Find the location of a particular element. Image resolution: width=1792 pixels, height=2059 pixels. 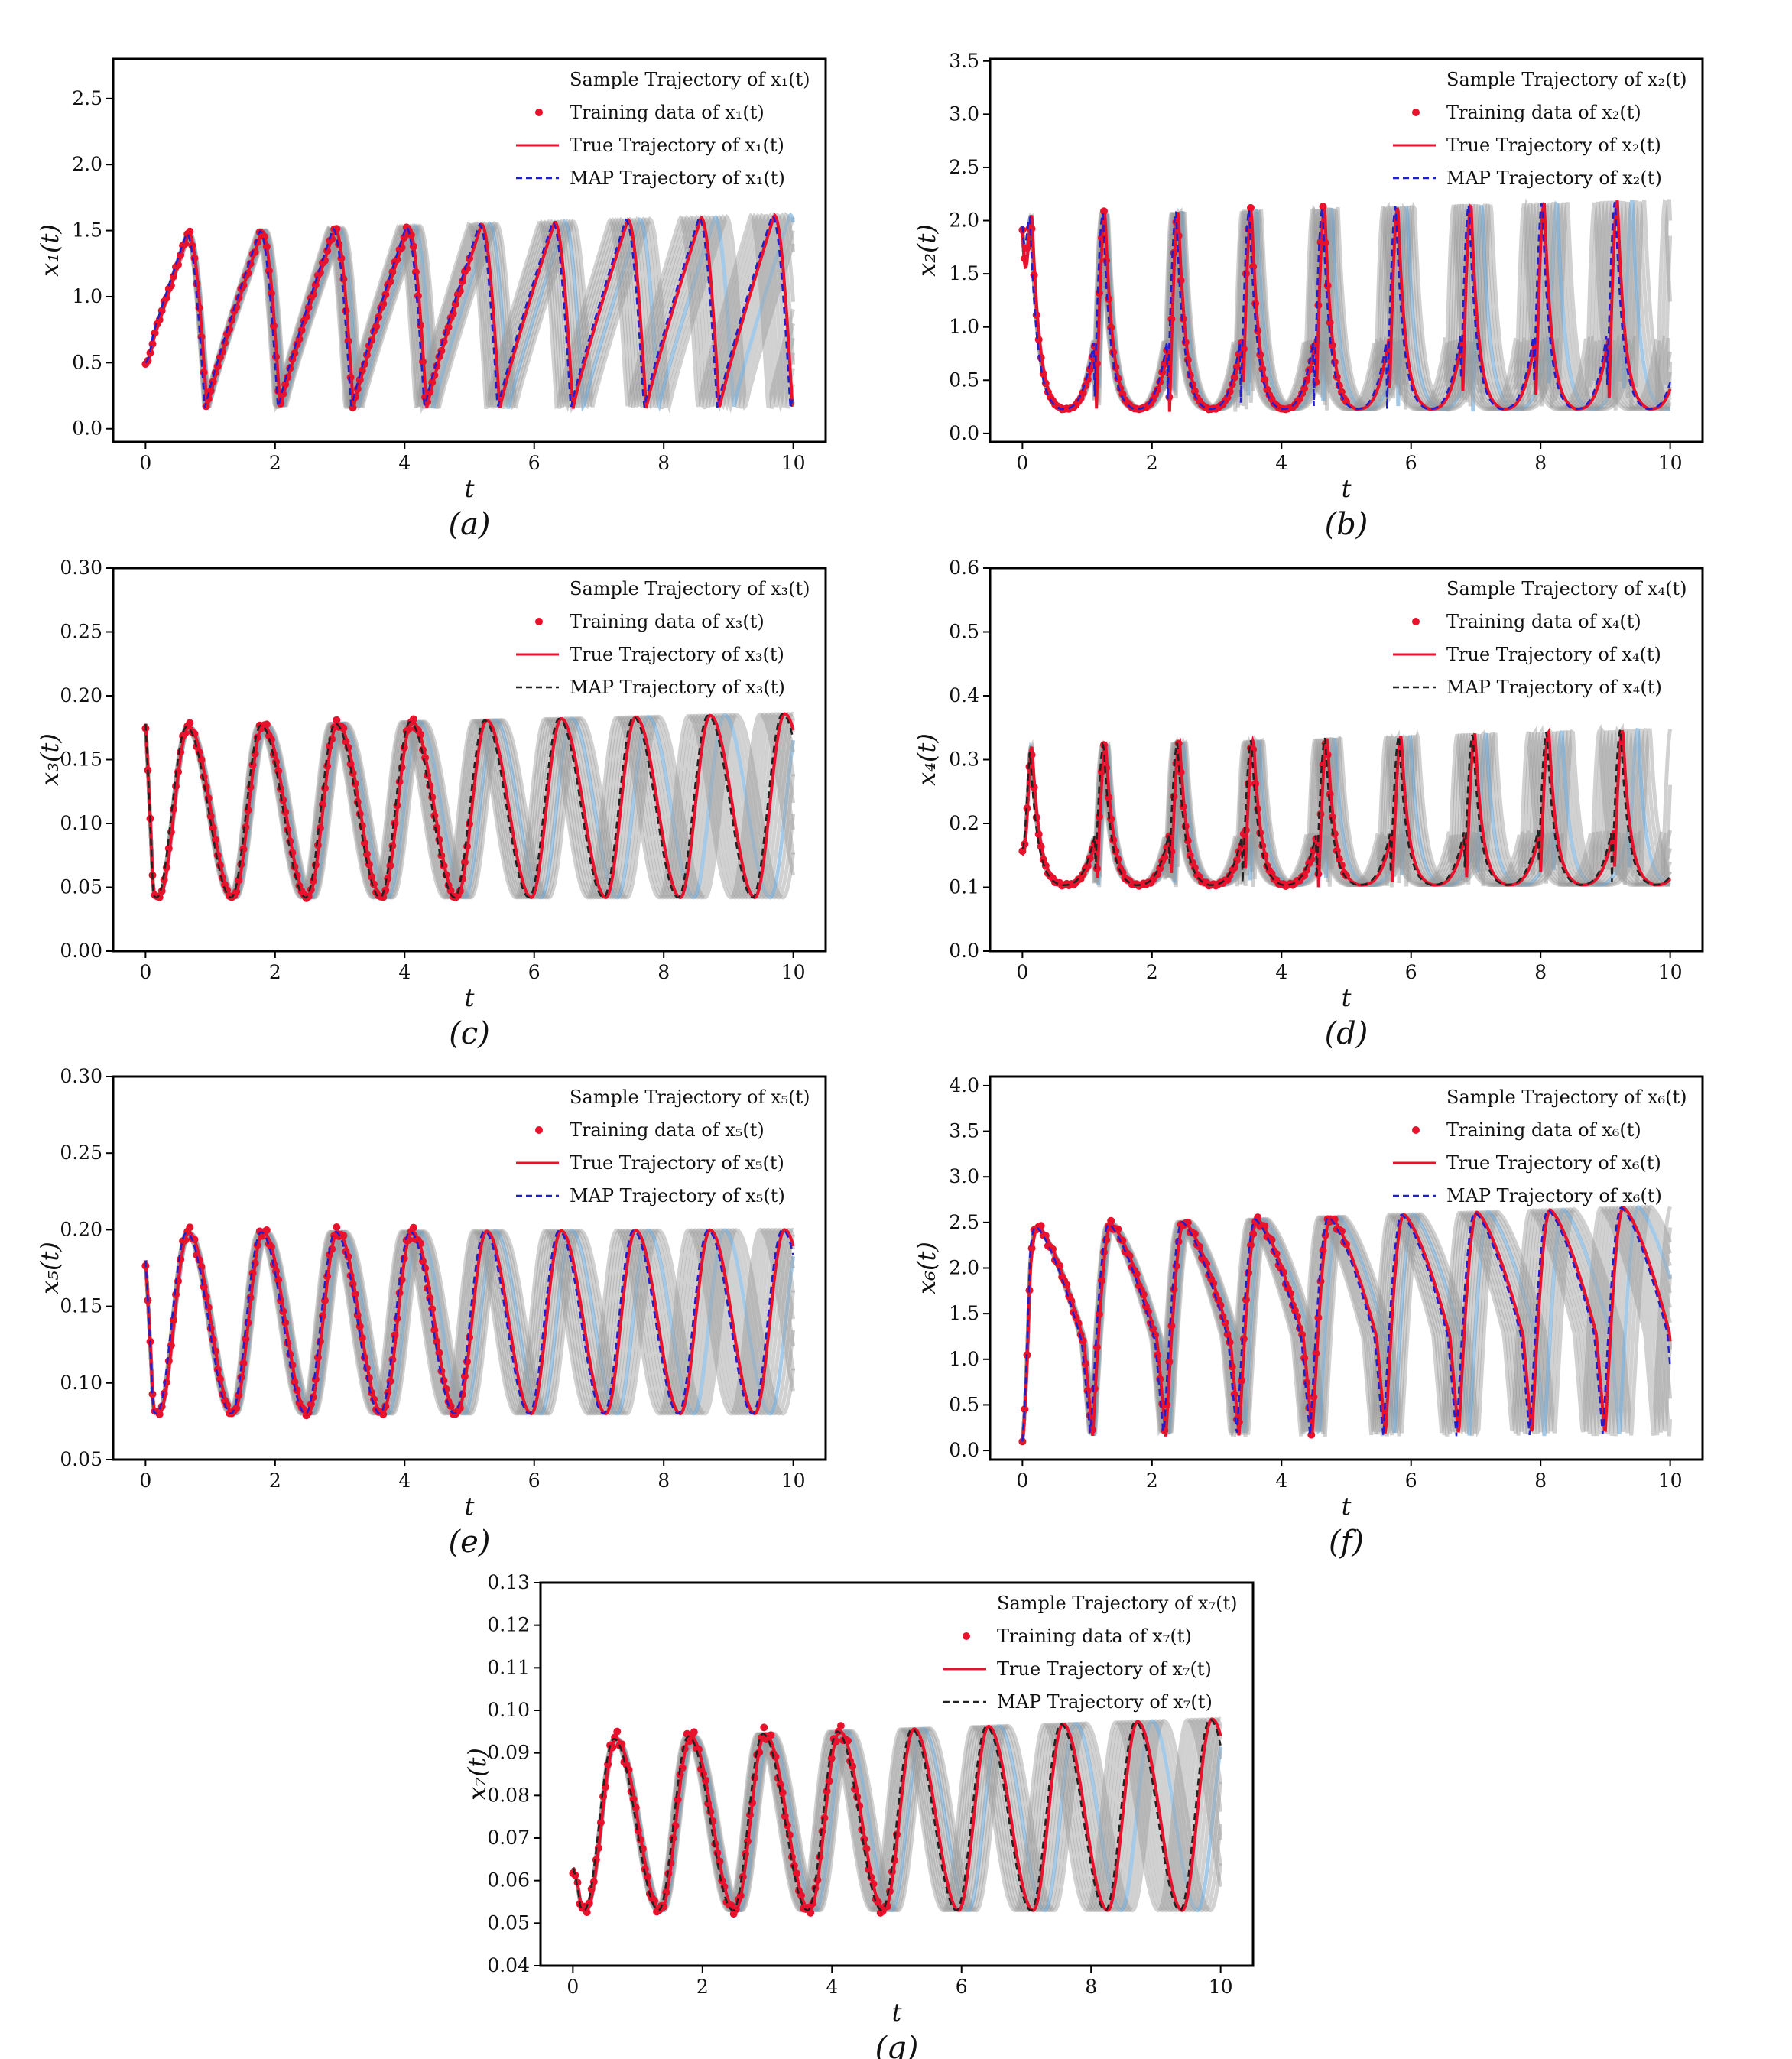

legend-label-train: Training data of x₇(t) is located at coordinates (1094, 1636).